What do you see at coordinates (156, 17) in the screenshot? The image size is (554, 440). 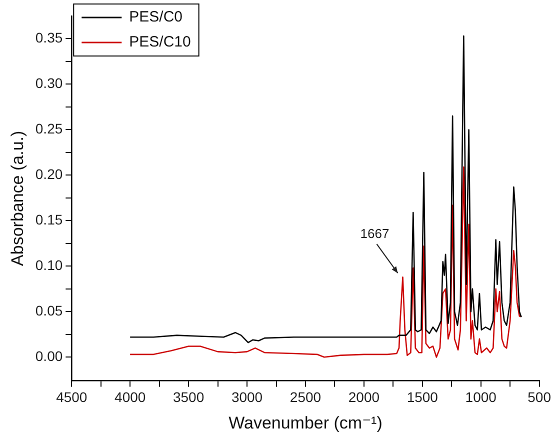 I see `legend-label: PES/C0` at bounding box center [156, 17].